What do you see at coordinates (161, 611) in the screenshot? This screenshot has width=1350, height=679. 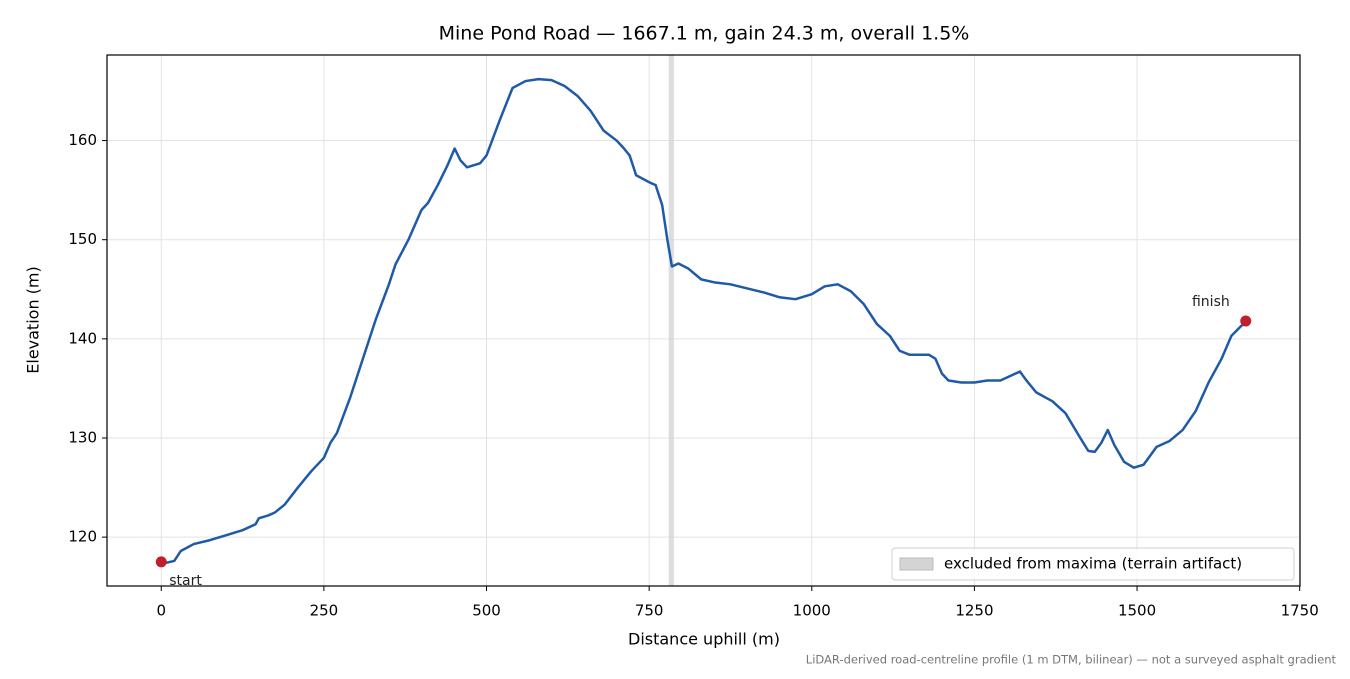 I see `x-tick-label: 0` at bounding box center [161, 611].